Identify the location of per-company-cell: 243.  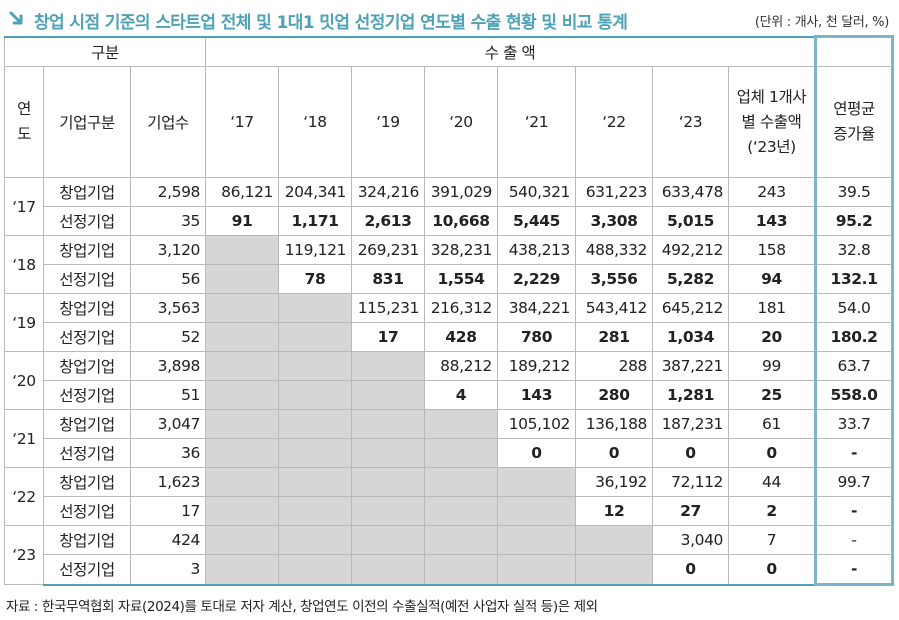
(772, 192).